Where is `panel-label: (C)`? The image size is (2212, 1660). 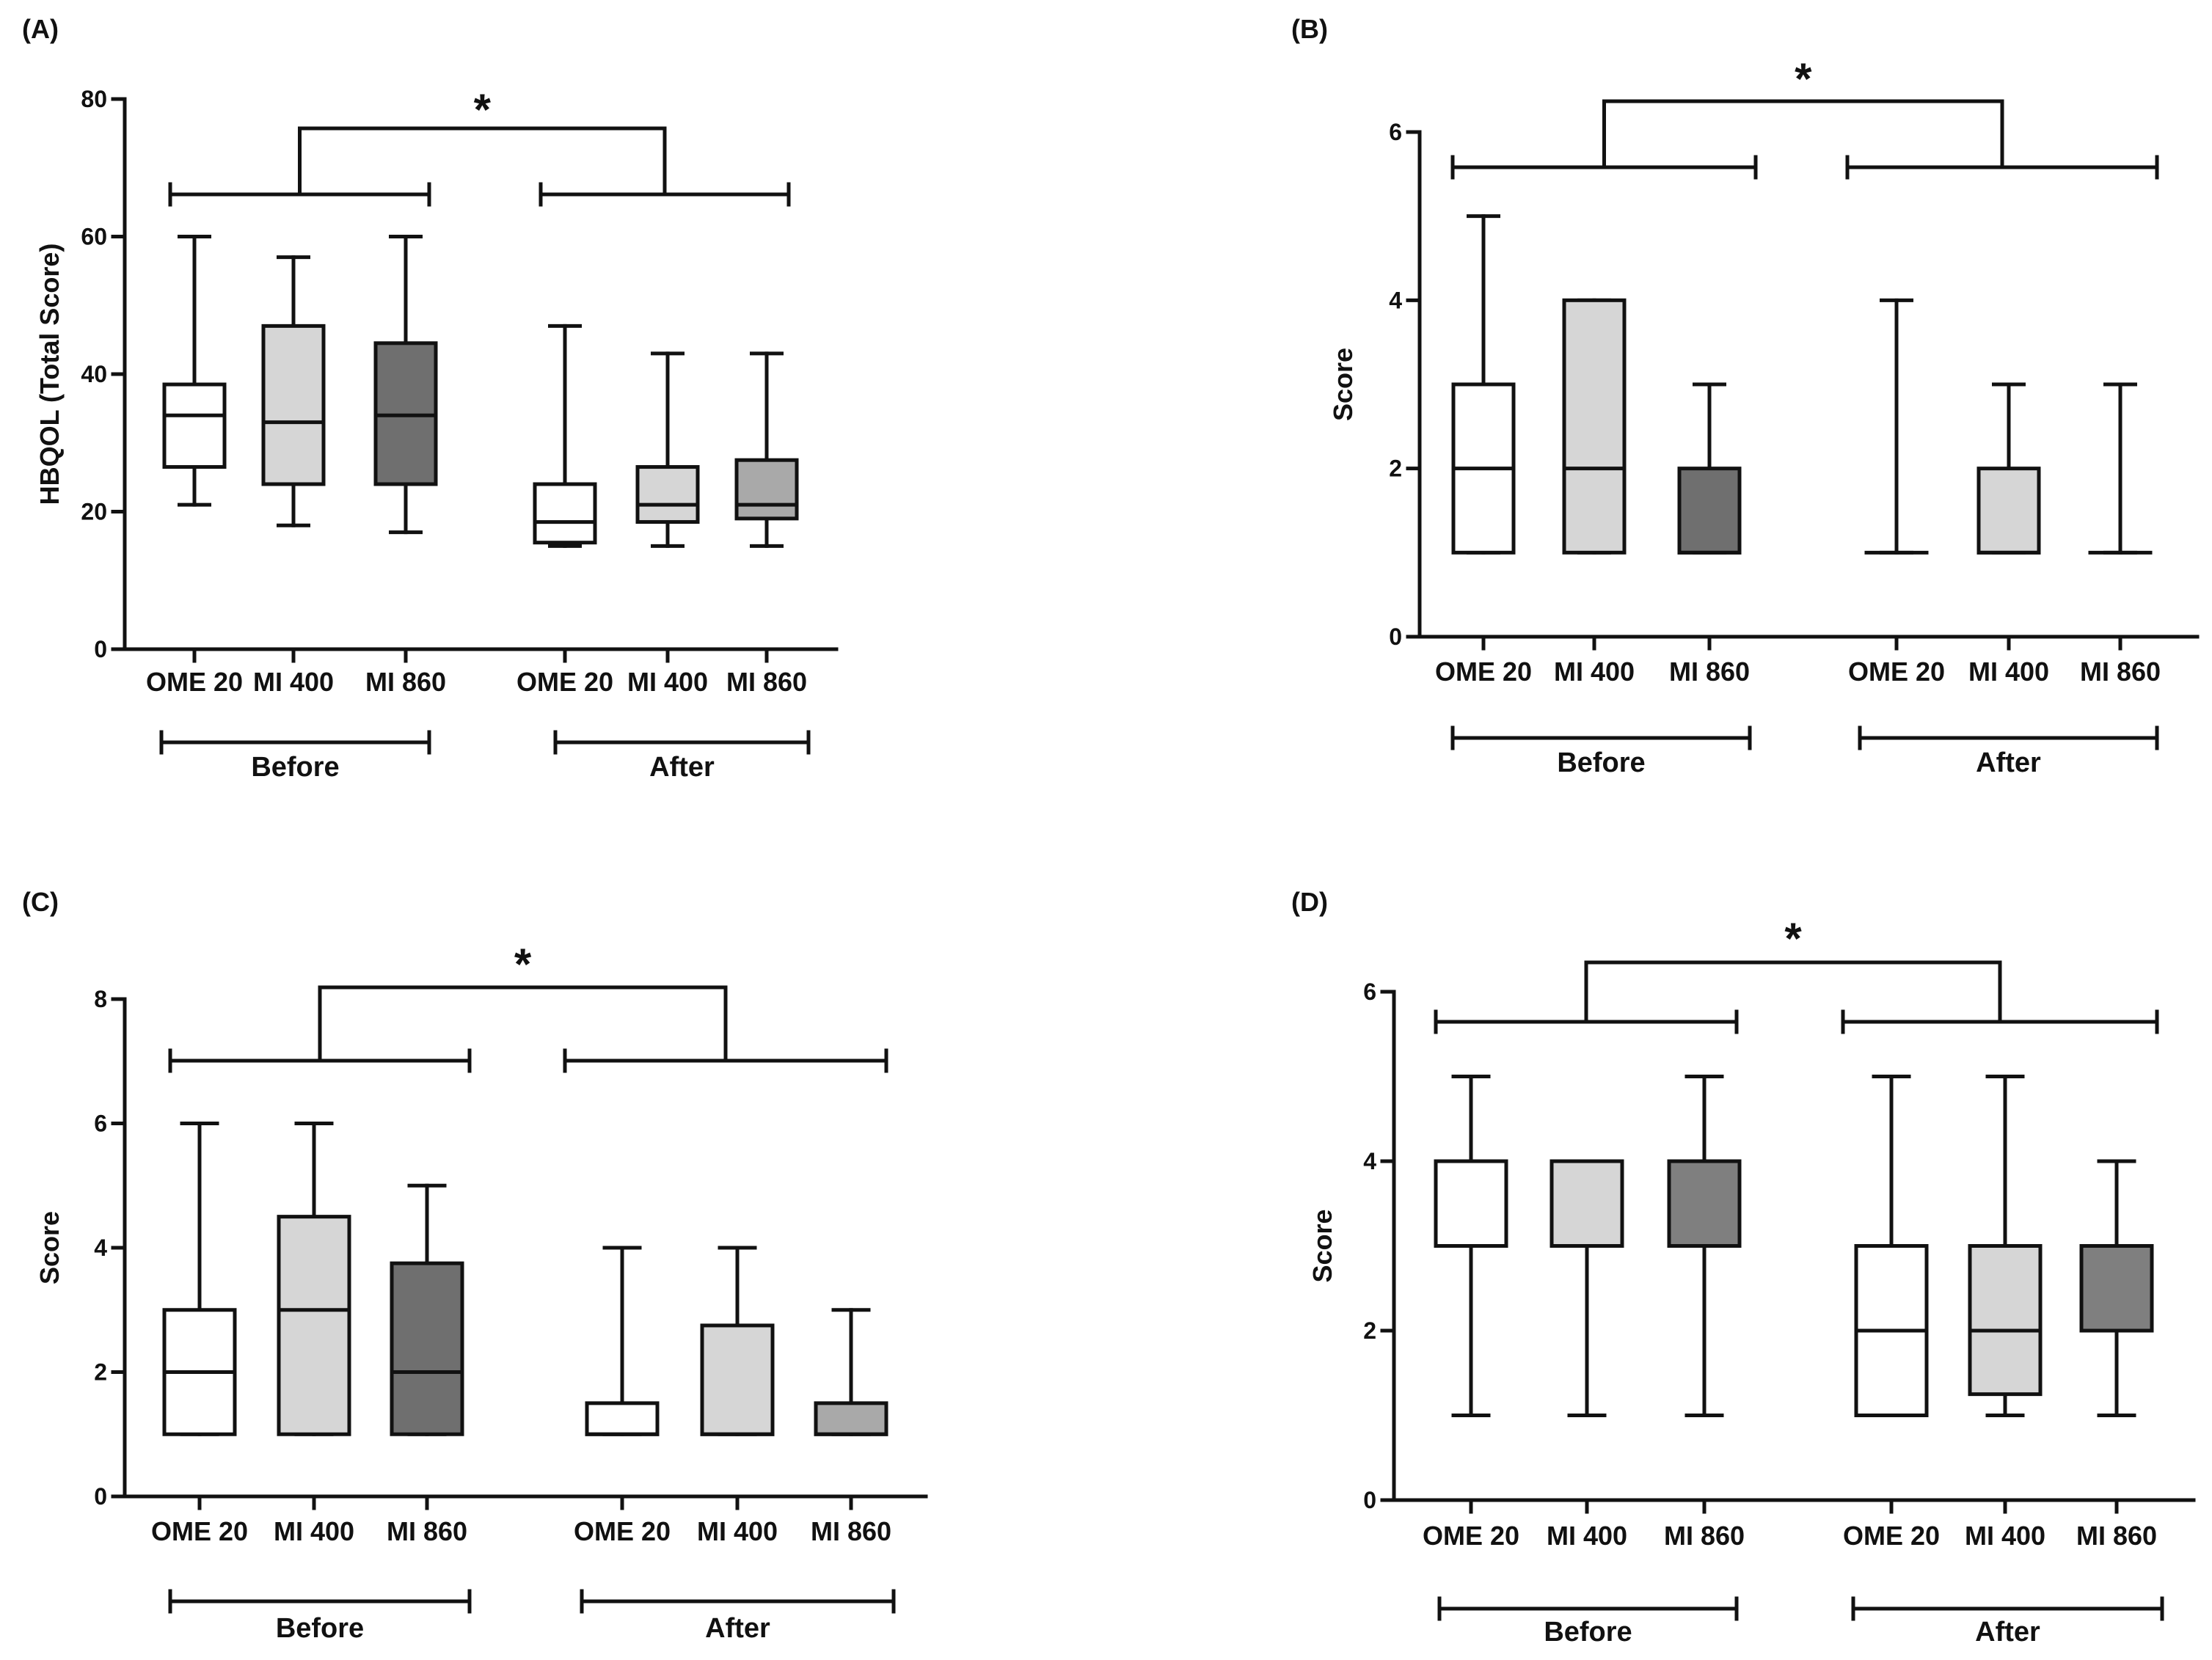 panel-label: (C) is located at coordinates (40, 902).